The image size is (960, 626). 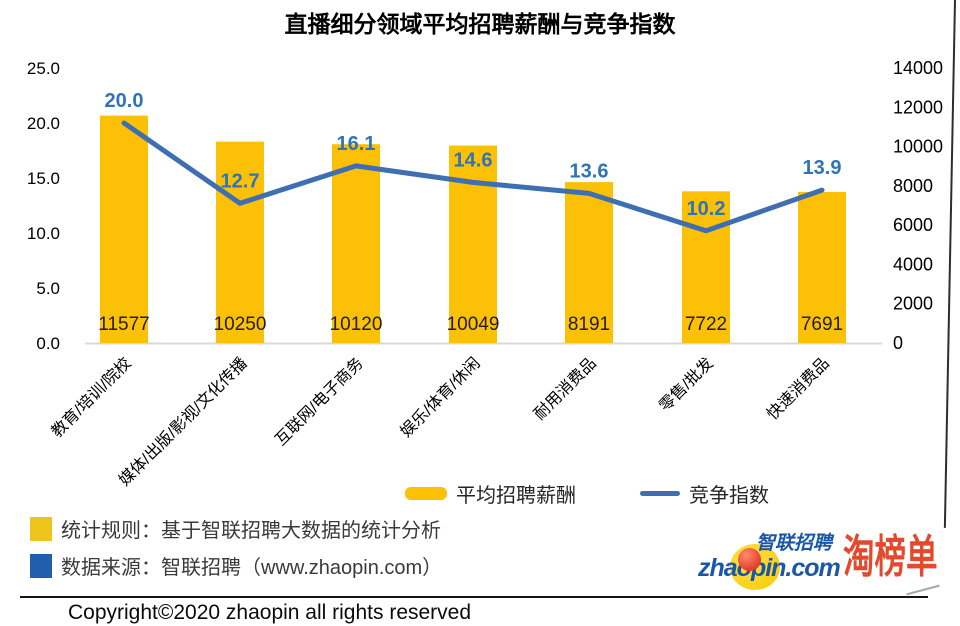 I want to click on right-axis-tick: 0, so click(x=898, y=343).